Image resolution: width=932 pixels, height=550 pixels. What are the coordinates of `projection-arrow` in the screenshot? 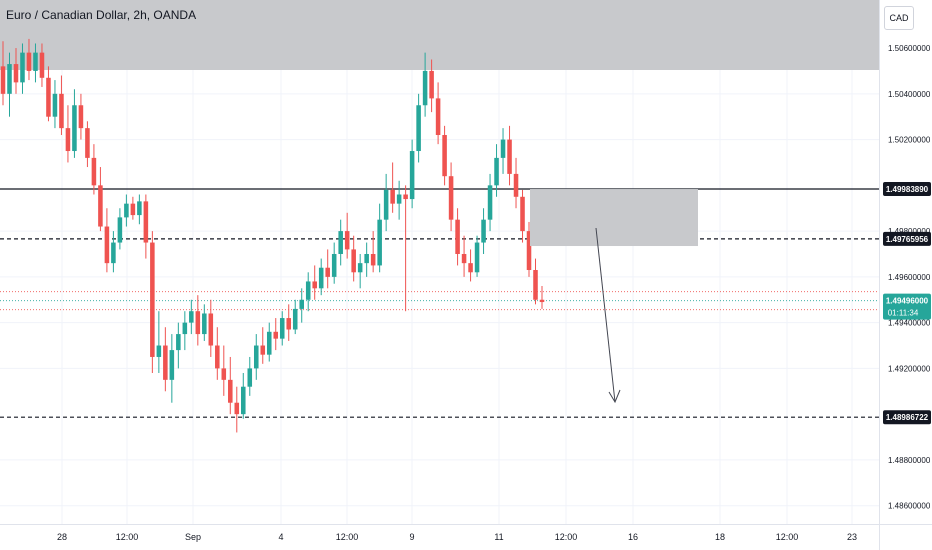 It's located at (608, 315).